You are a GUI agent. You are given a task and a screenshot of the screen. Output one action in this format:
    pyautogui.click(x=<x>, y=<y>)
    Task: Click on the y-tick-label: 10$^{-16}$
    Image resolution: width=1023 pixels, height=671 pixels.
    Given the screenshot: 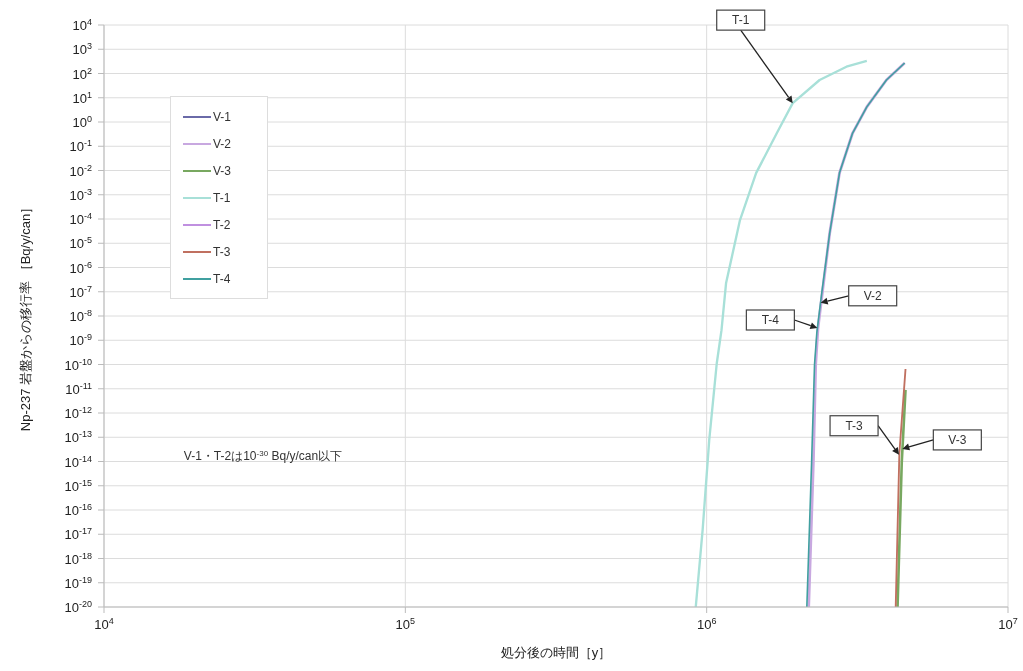 What is the action you would take?
    pyautogui.click(x=78, y=510)
    